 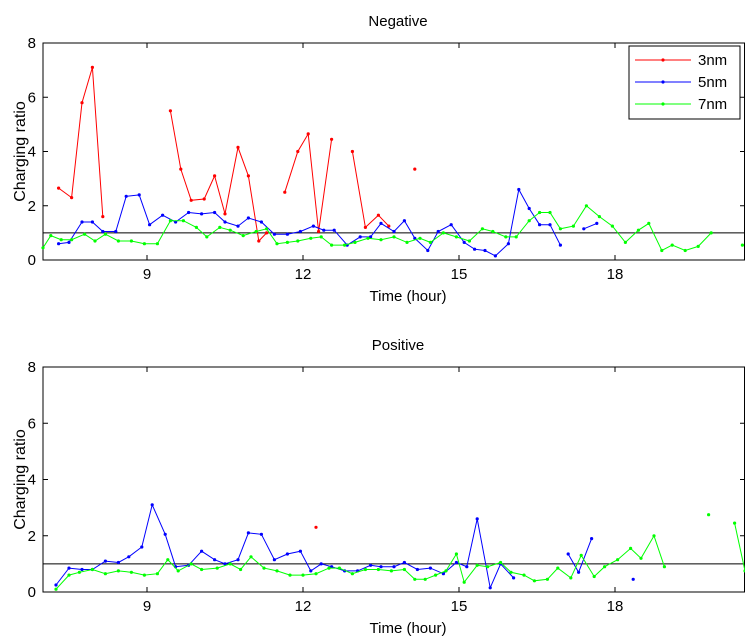 What do you see at coordinates (32, 536) in the screenshot?
I see `y-tick-label: 2` at bounding box center [32, 536].